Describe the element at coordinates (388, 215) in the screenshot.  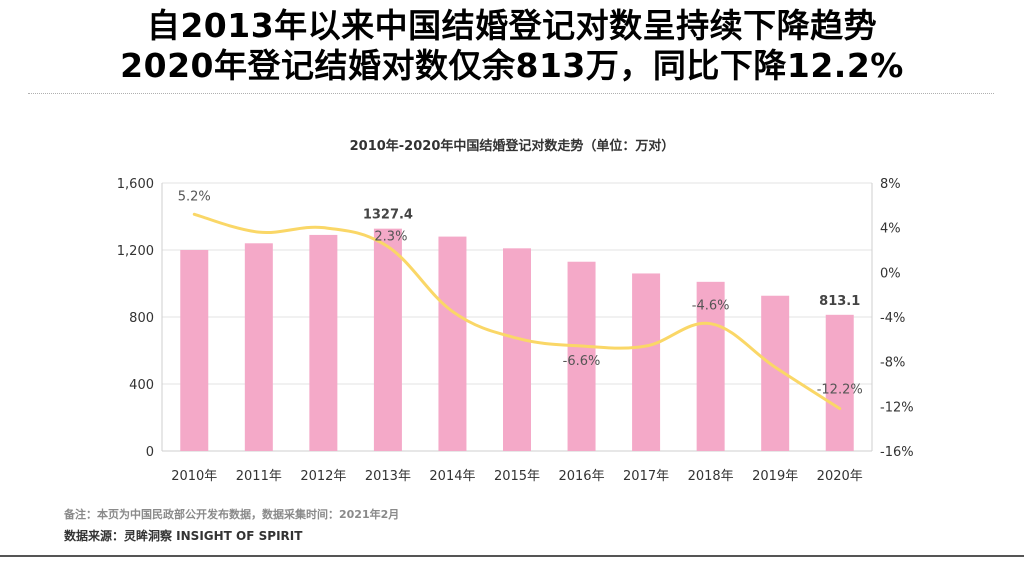
I see `bar-label-3: 1327.4` at that location.